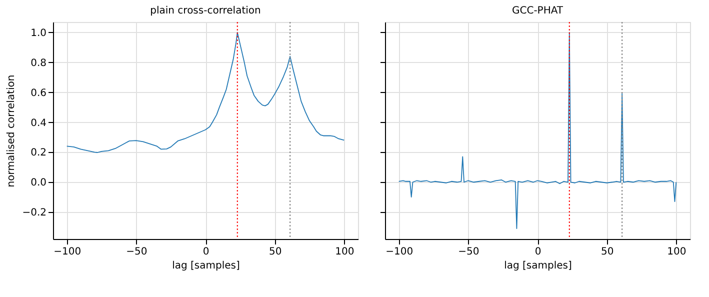  What do you see at coordinates (538, 11) in the screenshot?
I see `chart-title: GCC-PHAT` at bounding box center [538, 11].